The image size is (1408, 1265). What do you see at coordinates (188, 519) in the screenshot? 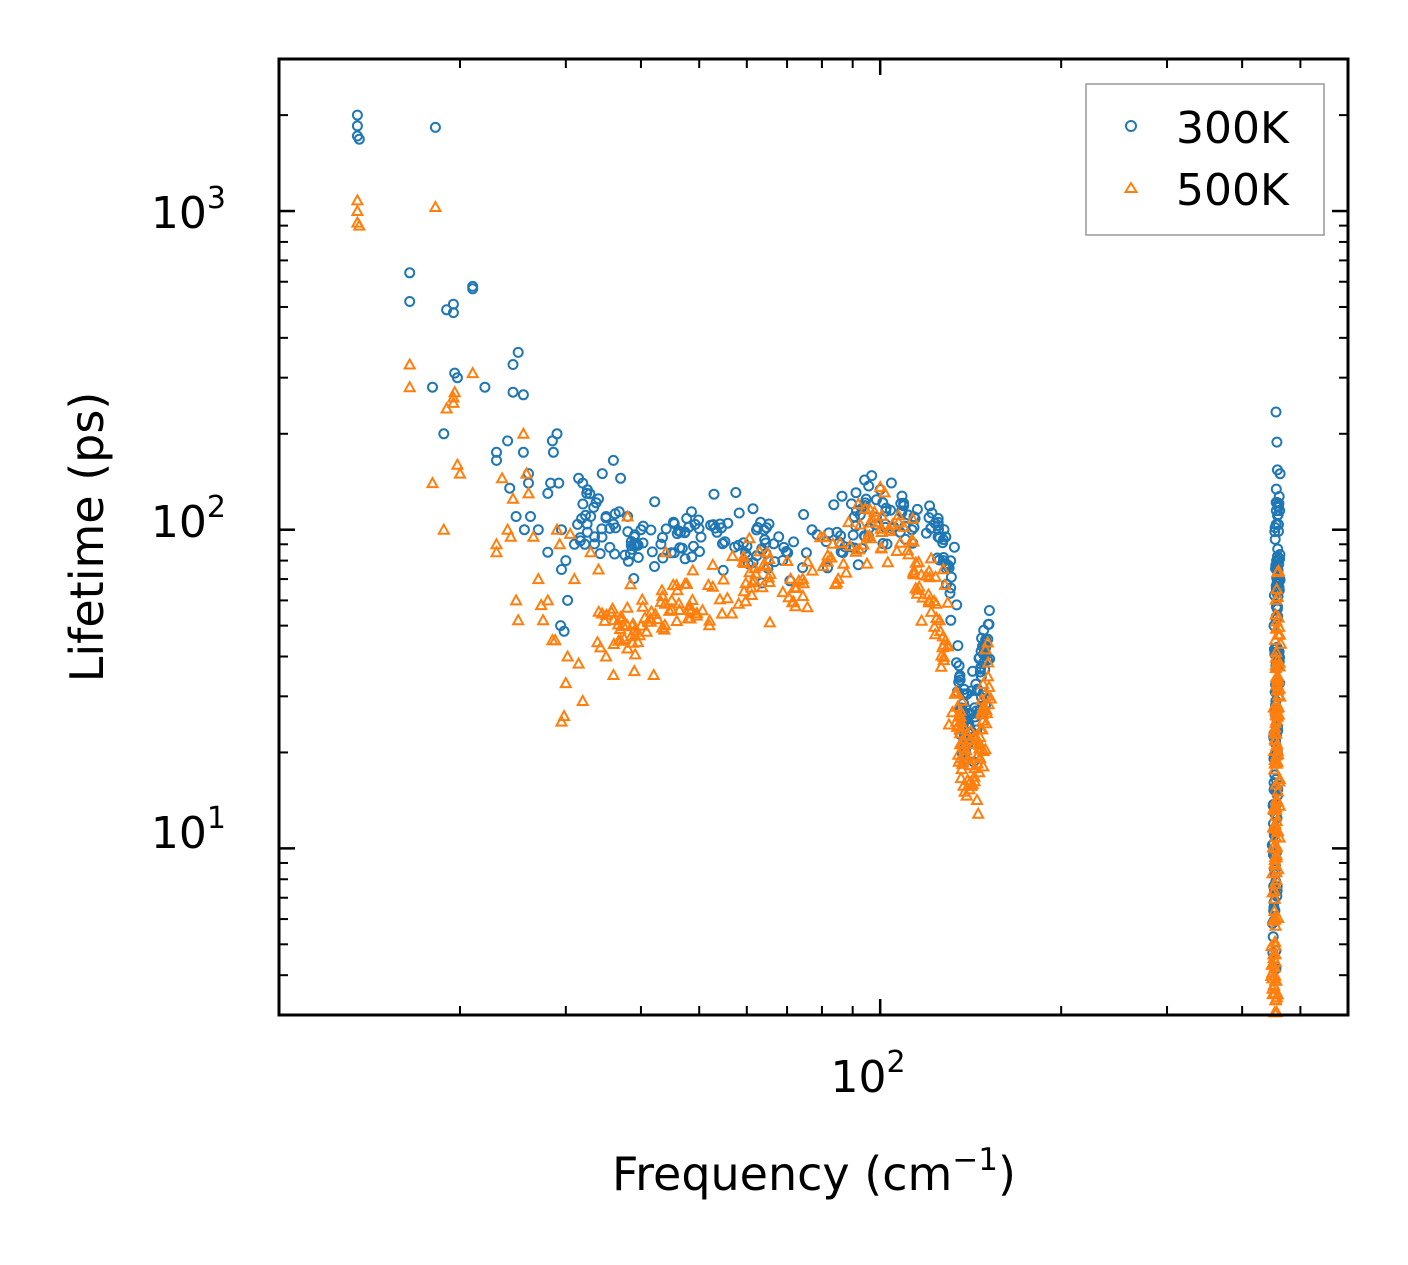
I see `y-tick-label-100: 102` at bounding box center [188, 519].